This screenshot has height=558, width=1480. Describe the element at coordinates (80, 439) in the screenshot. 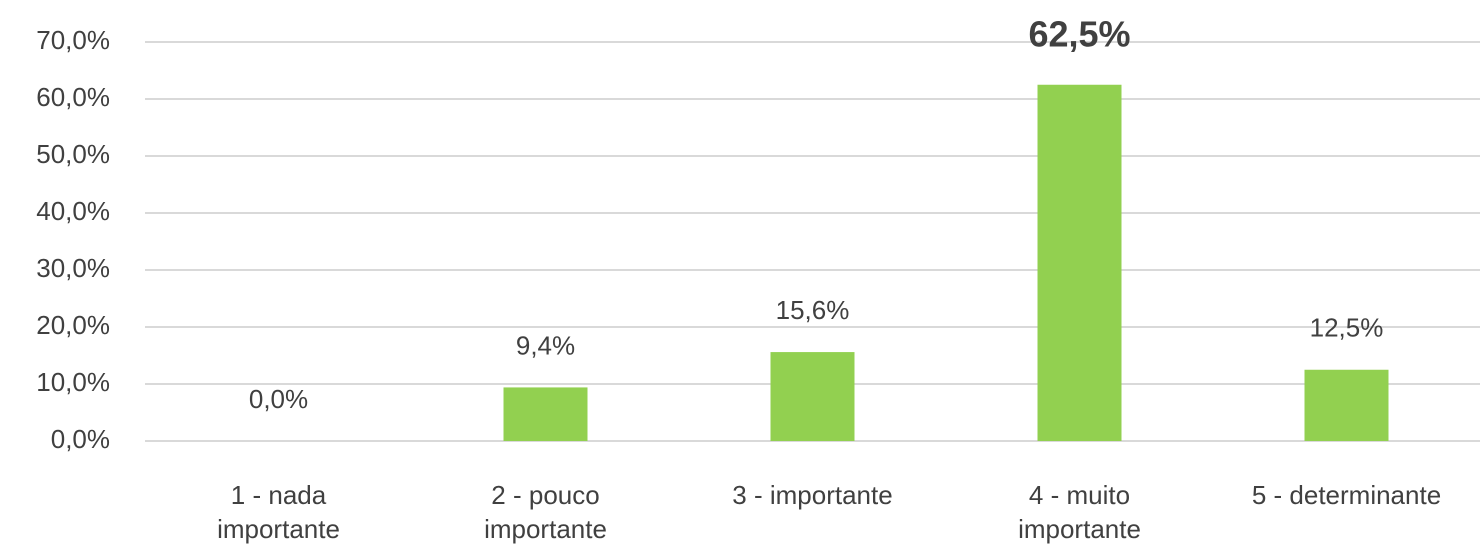

I see `y-tick-label: 0,0%` at that location.